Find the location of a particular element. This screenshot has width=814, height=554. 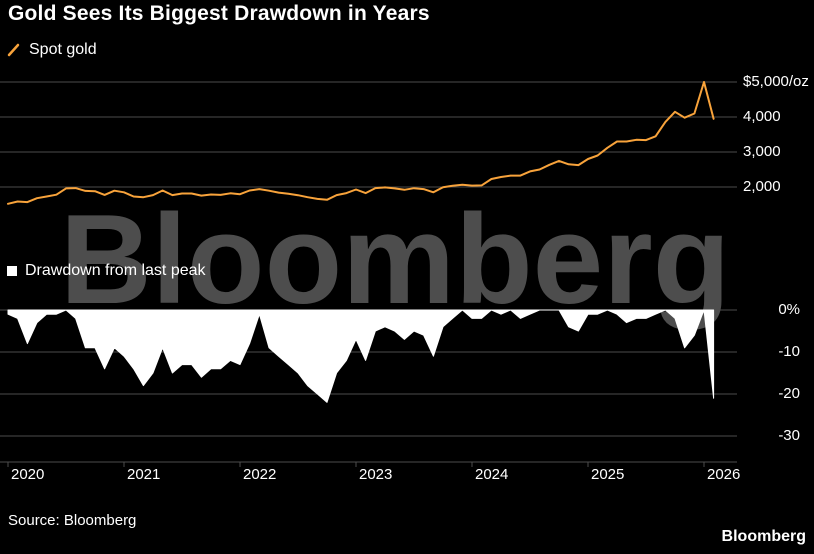

drawdown-axis-label: 0% is located at coordinates (789, 309).